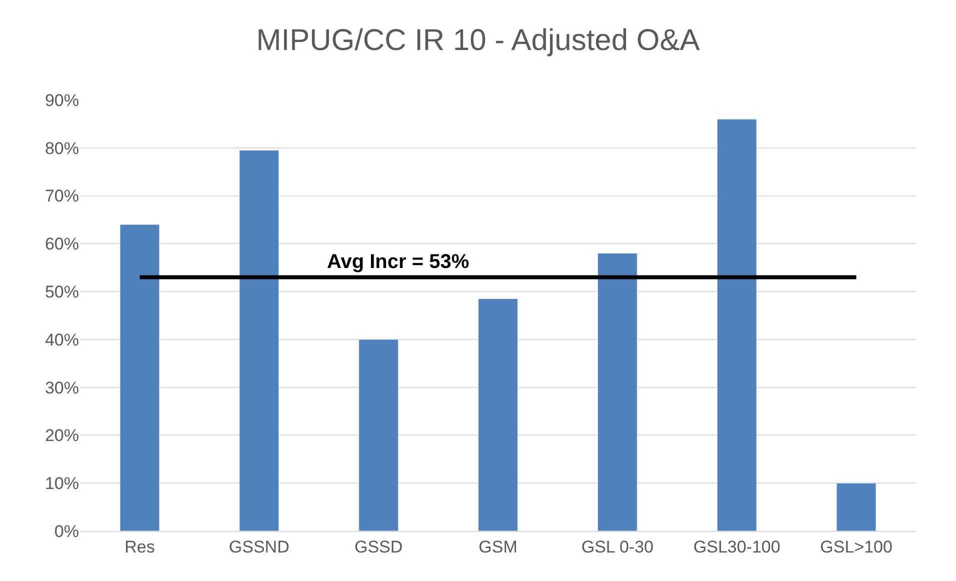  What do you see at coordinates (478, 41) in the screenshot?
I see `chart-title: MIPUG/CC IR 10 - Adjusted O&A` at bounding box center [478, 41].